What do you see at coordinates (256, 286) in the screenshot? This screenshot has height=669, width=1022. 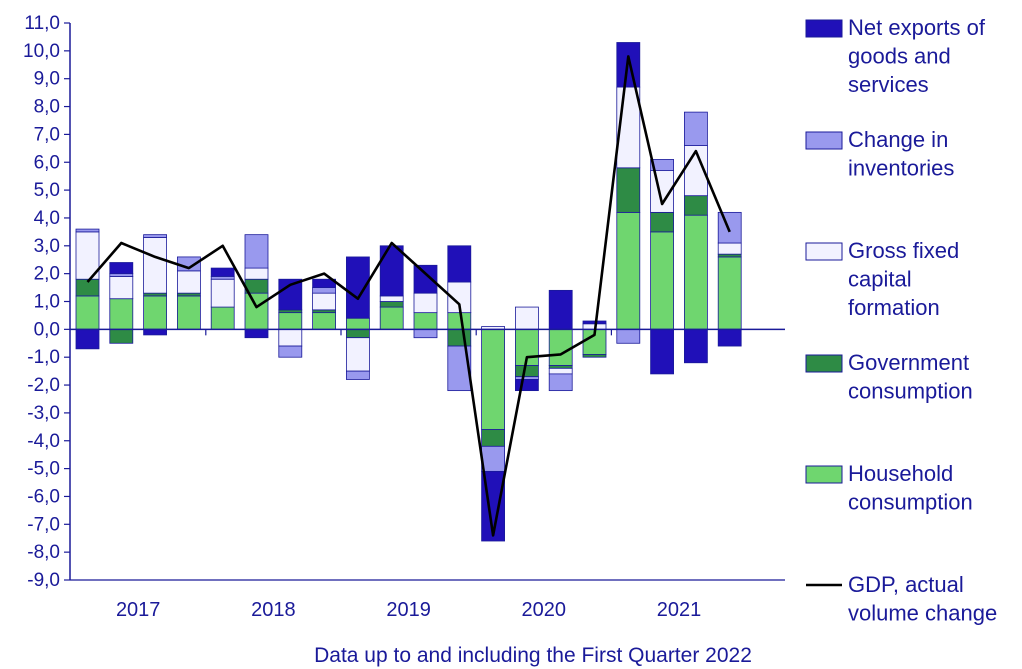 I see `bar-stack-2018Q2` at bounding box center [256, 286].